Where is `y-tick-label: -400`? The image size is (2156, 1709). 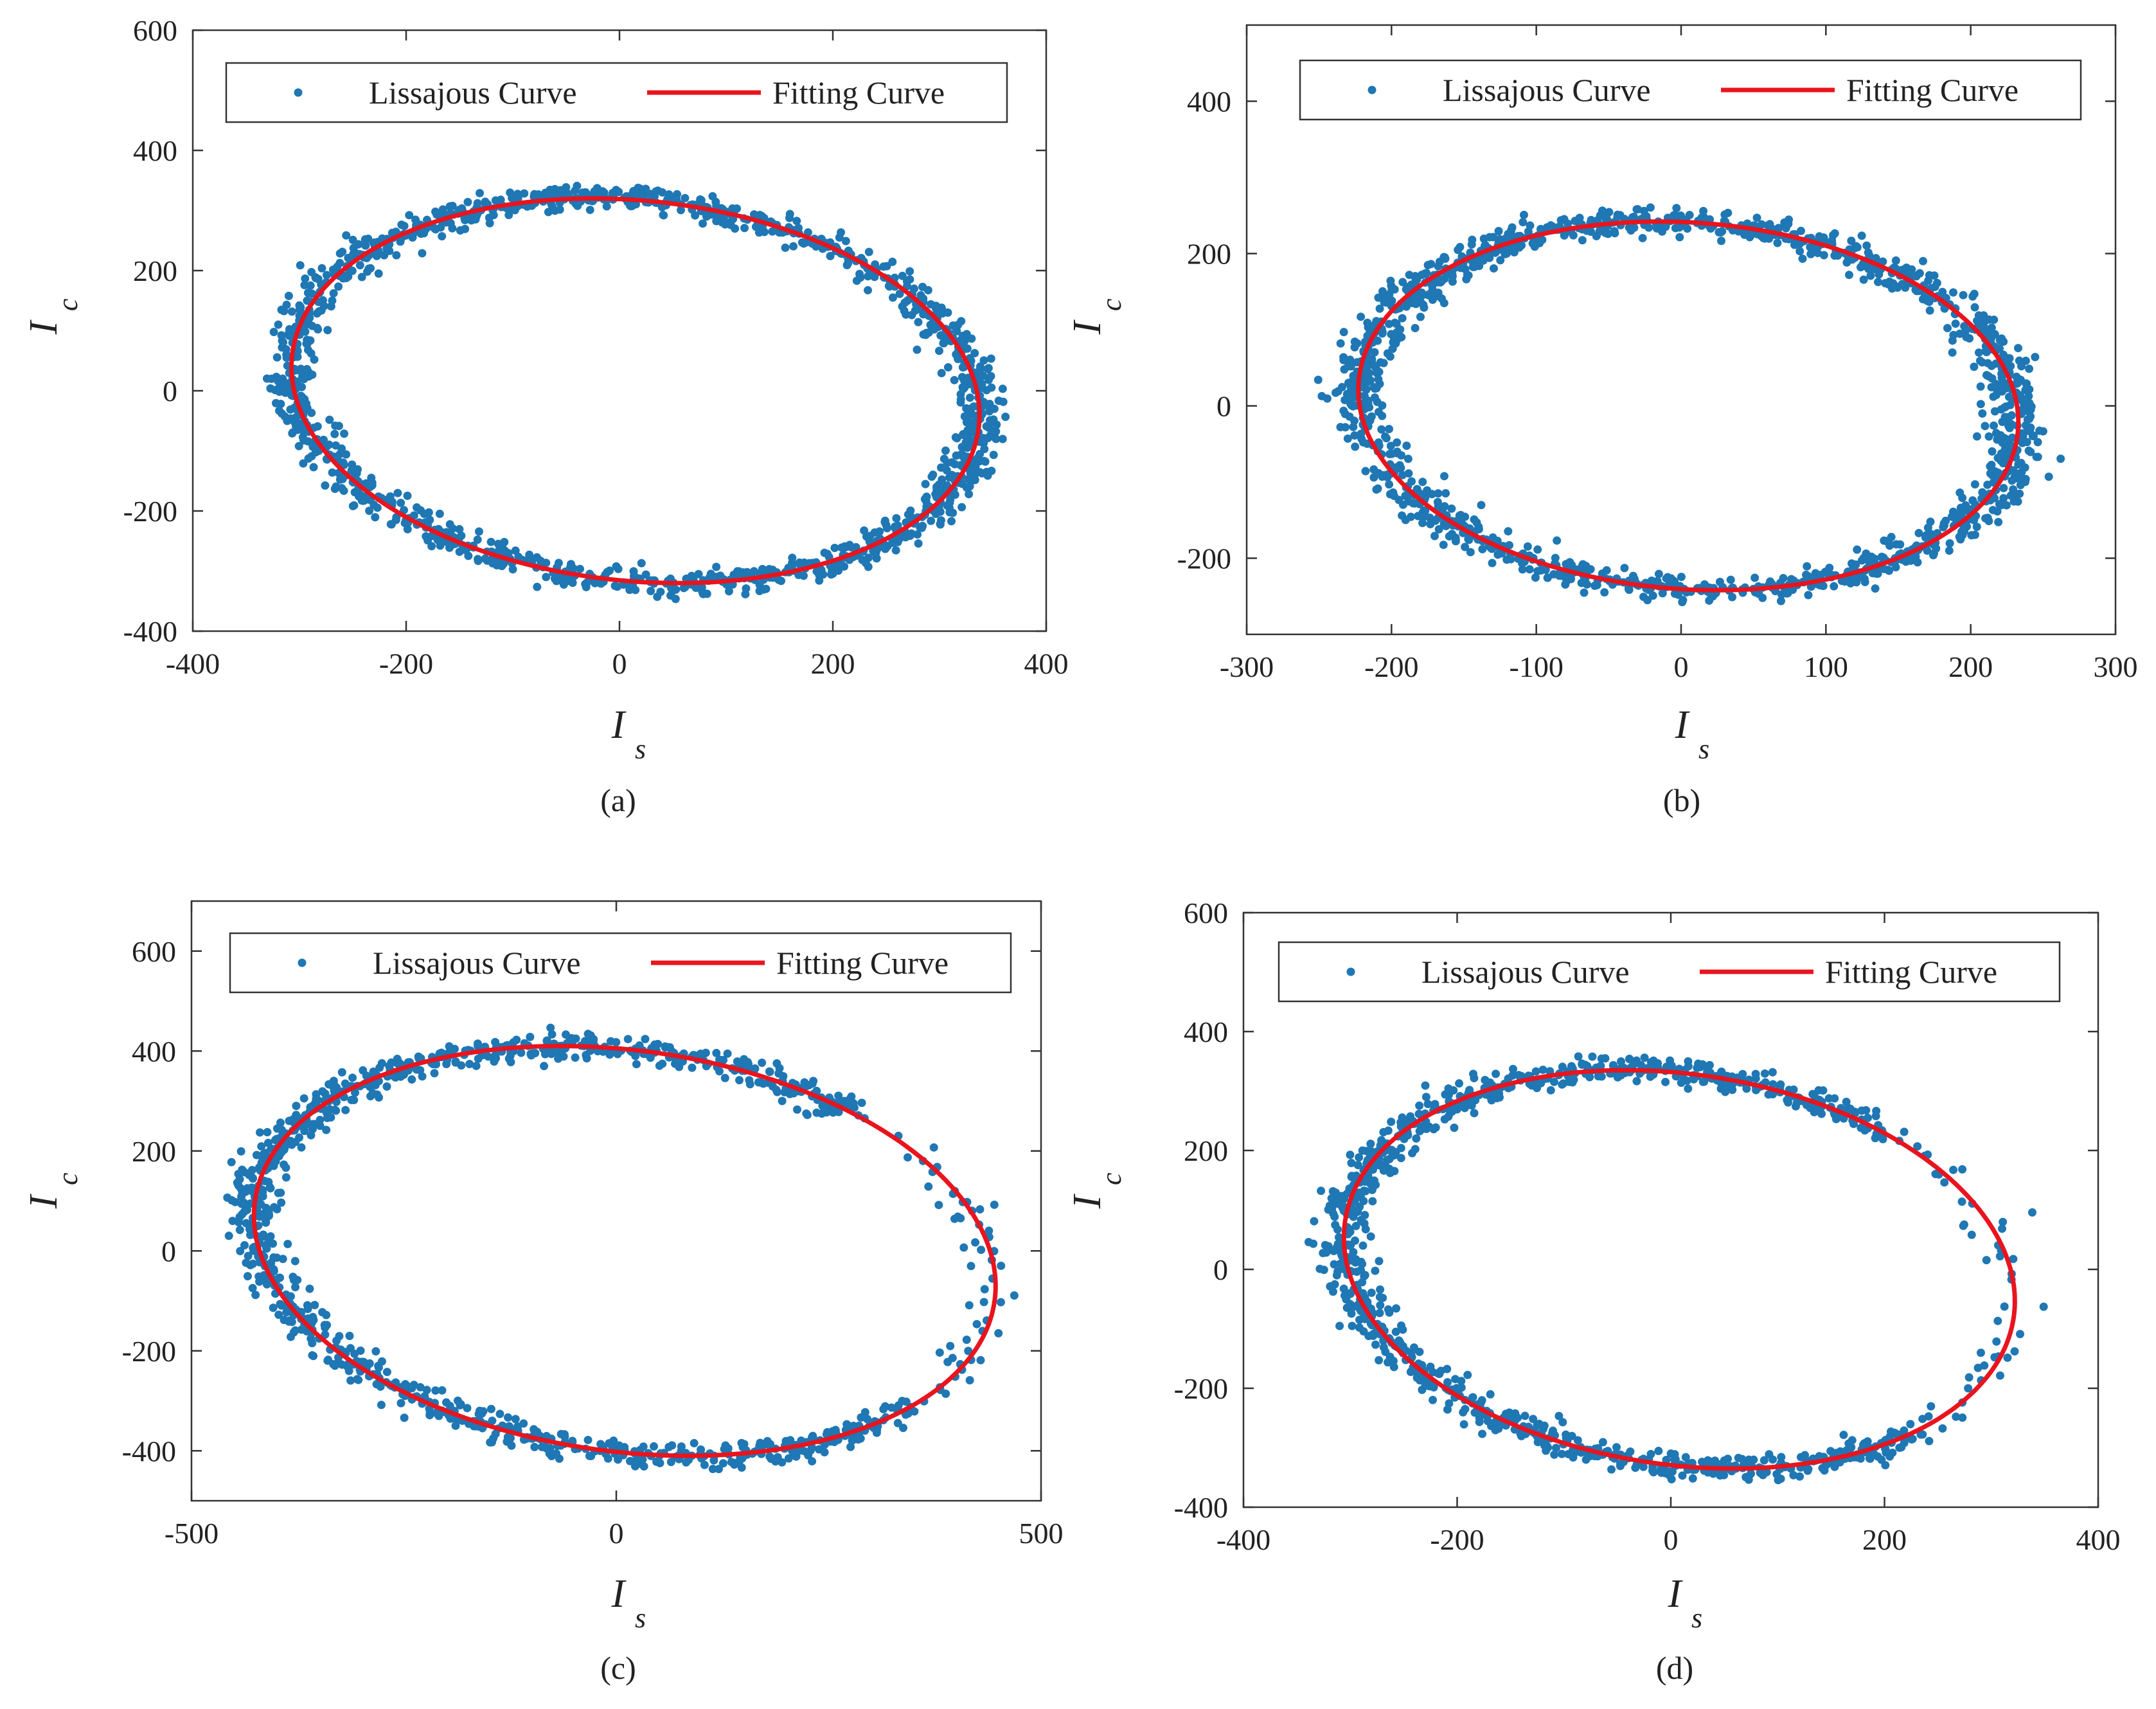
y-tick-label: -400 is located at coordinates (150, 631).